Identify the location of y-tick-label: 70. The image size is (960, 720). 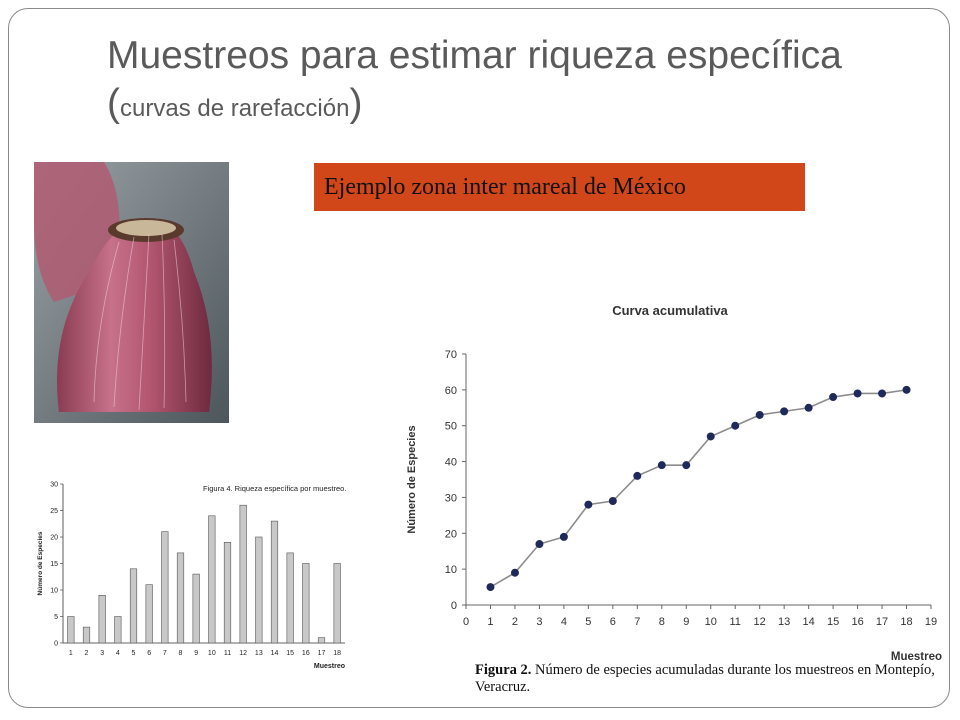
(451, 355).